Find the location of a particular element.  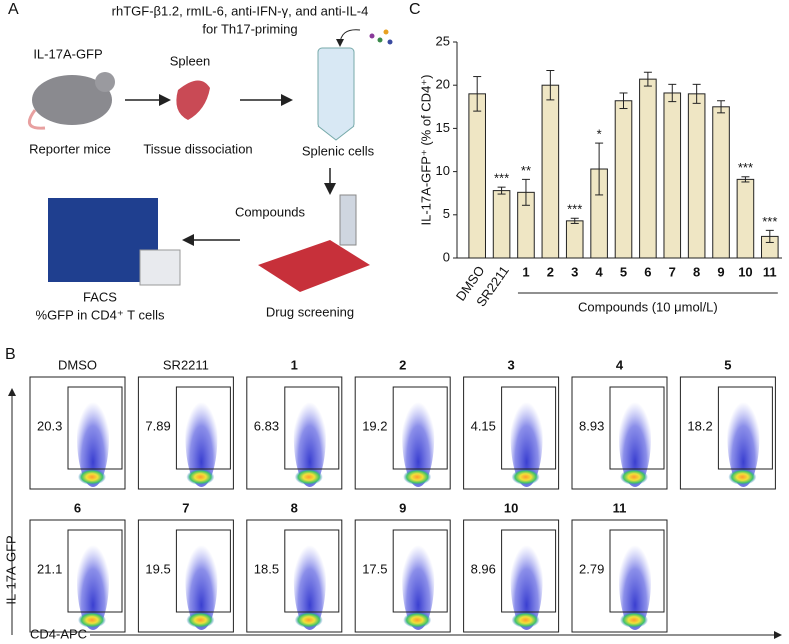

x-axis-label: CD4-APC is located at coordinates (58, 633).